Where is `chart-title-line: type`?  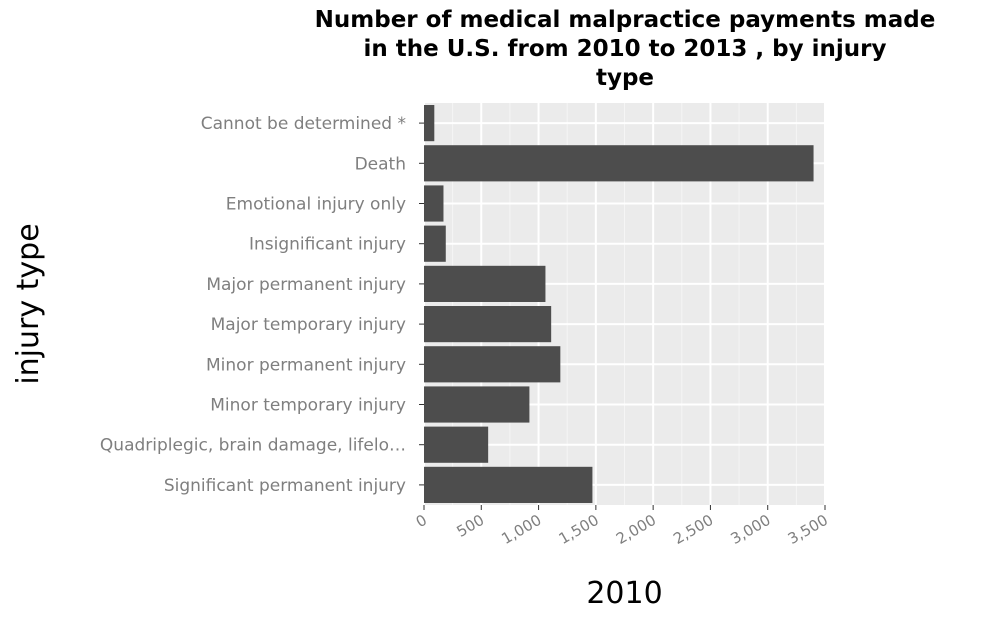 chart-title-line: type is located at coordinates (625, 78).